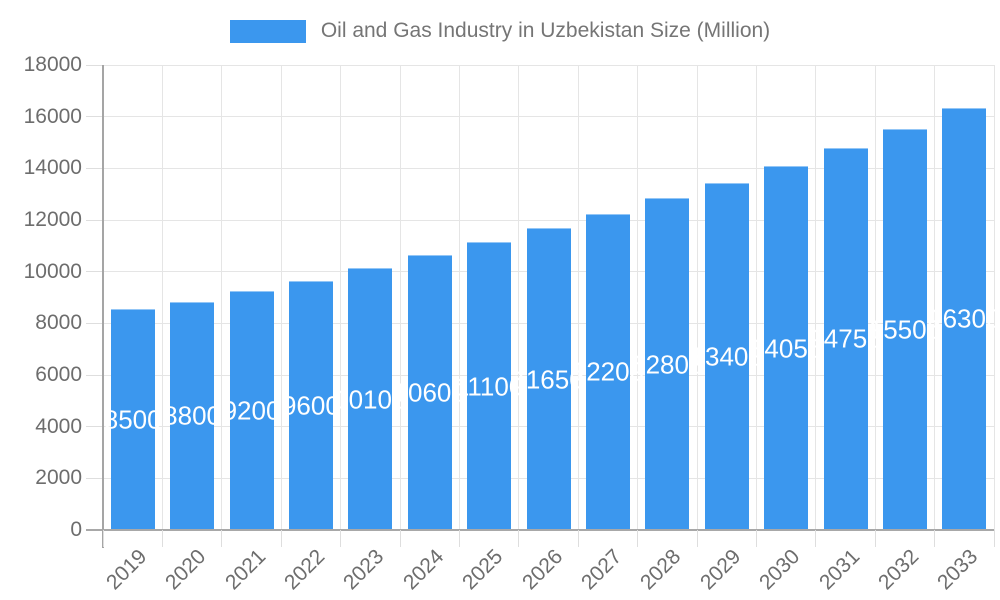 This screenshot has height=600, width=1000. I want to click on y-axis-tick-label: 10000, so click(52, 271).